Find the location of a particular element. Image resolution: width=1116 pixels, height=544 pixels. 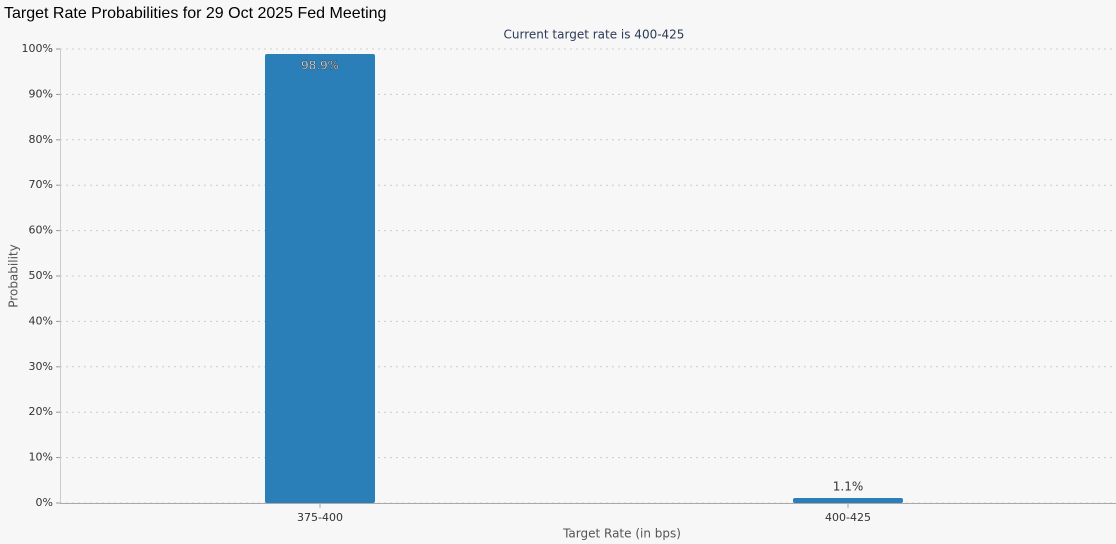

value-label: 98.9% is located at coordinates (320, 65).